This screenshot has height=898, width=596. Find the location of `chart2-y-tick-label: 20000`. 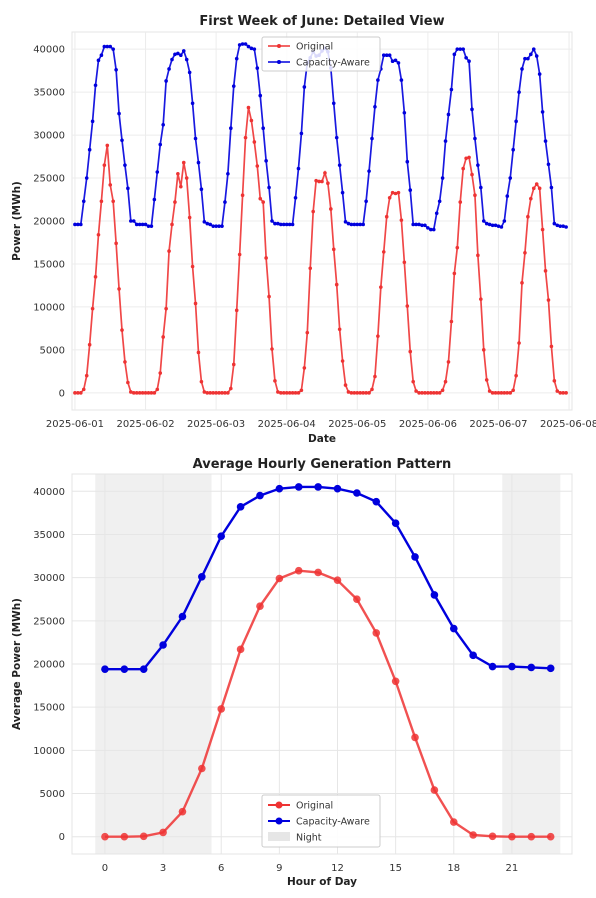

chart2-y-tick-label: 20000 is located at coordinates (49, 665).